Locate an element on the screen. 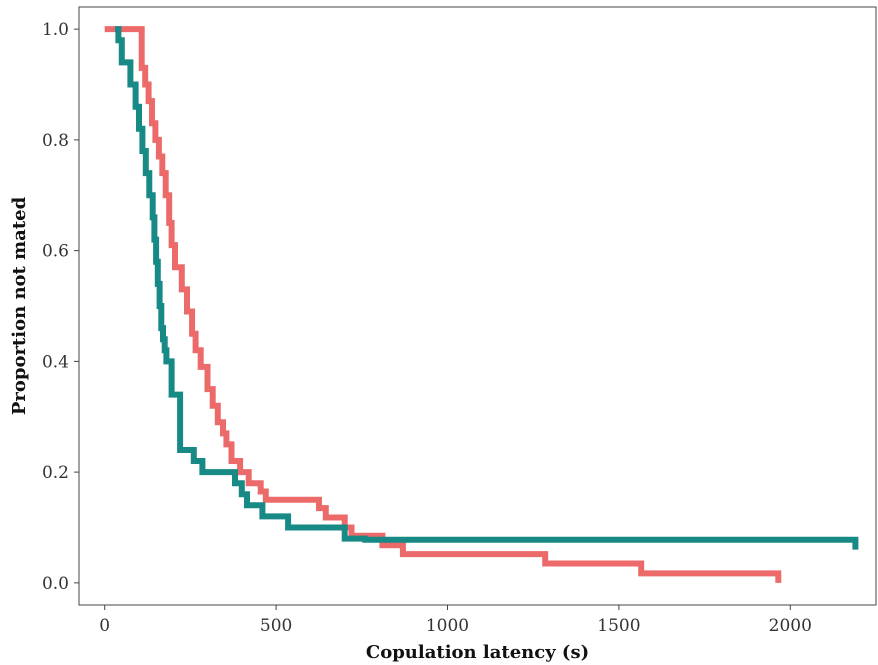 This screenshot has height=665, width=878. y-tick-label: 0.2 is located at coordinates (55, 473).